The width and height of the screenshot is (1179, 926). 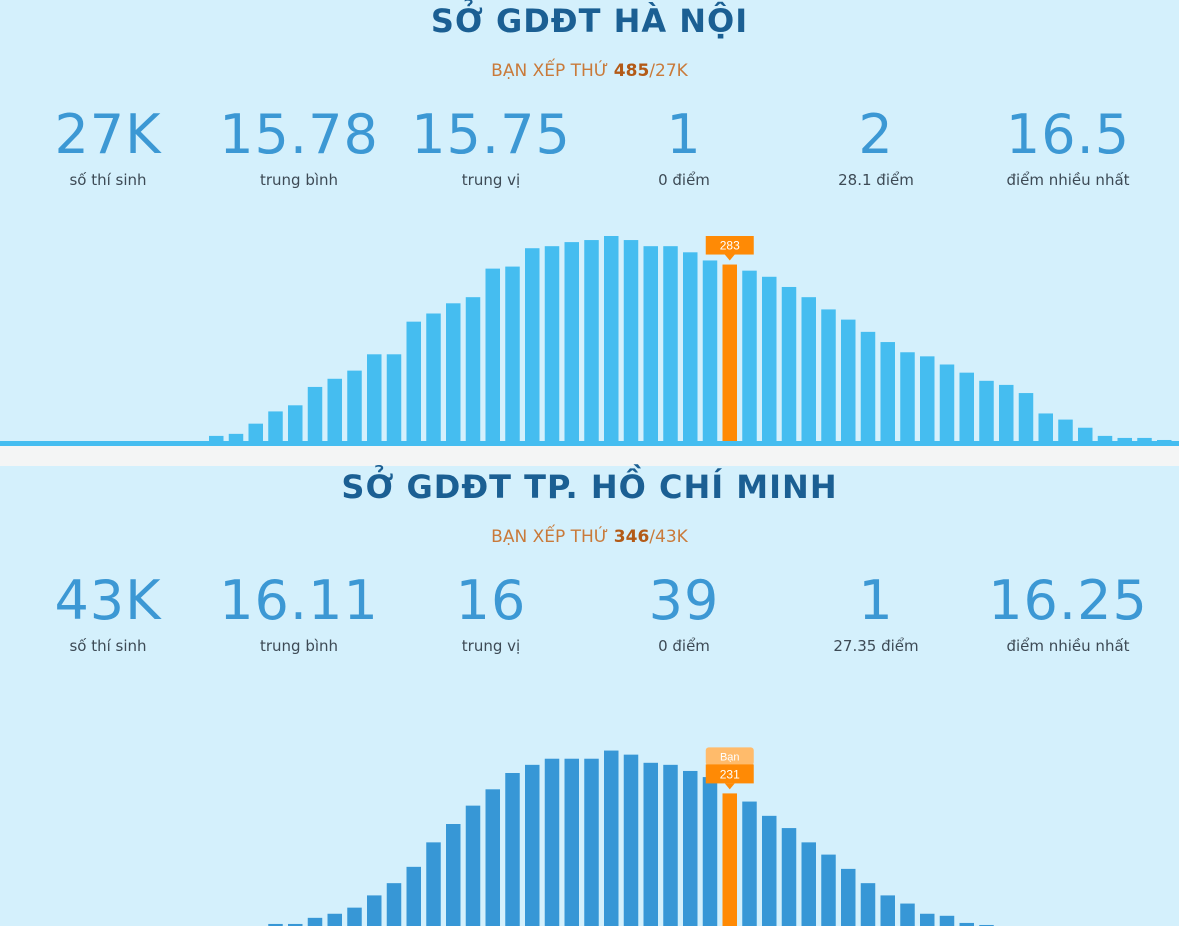 I want to click on stat-value: 15.78, so click(x=299, y=134).